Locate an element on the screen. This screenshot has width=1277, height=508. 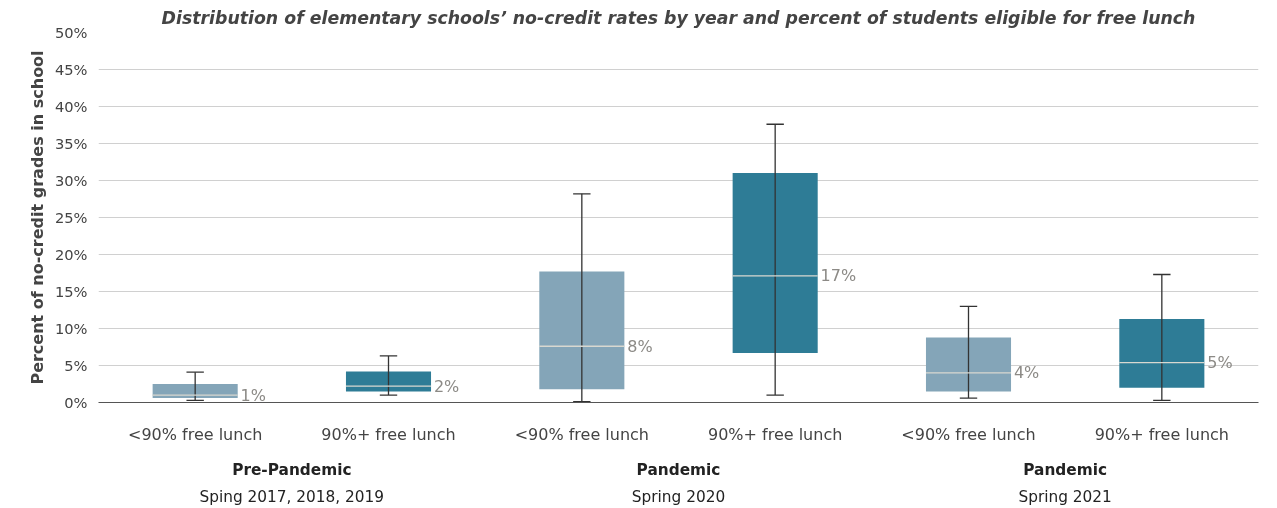
text: 5% is located at coordinates (1220, 363).